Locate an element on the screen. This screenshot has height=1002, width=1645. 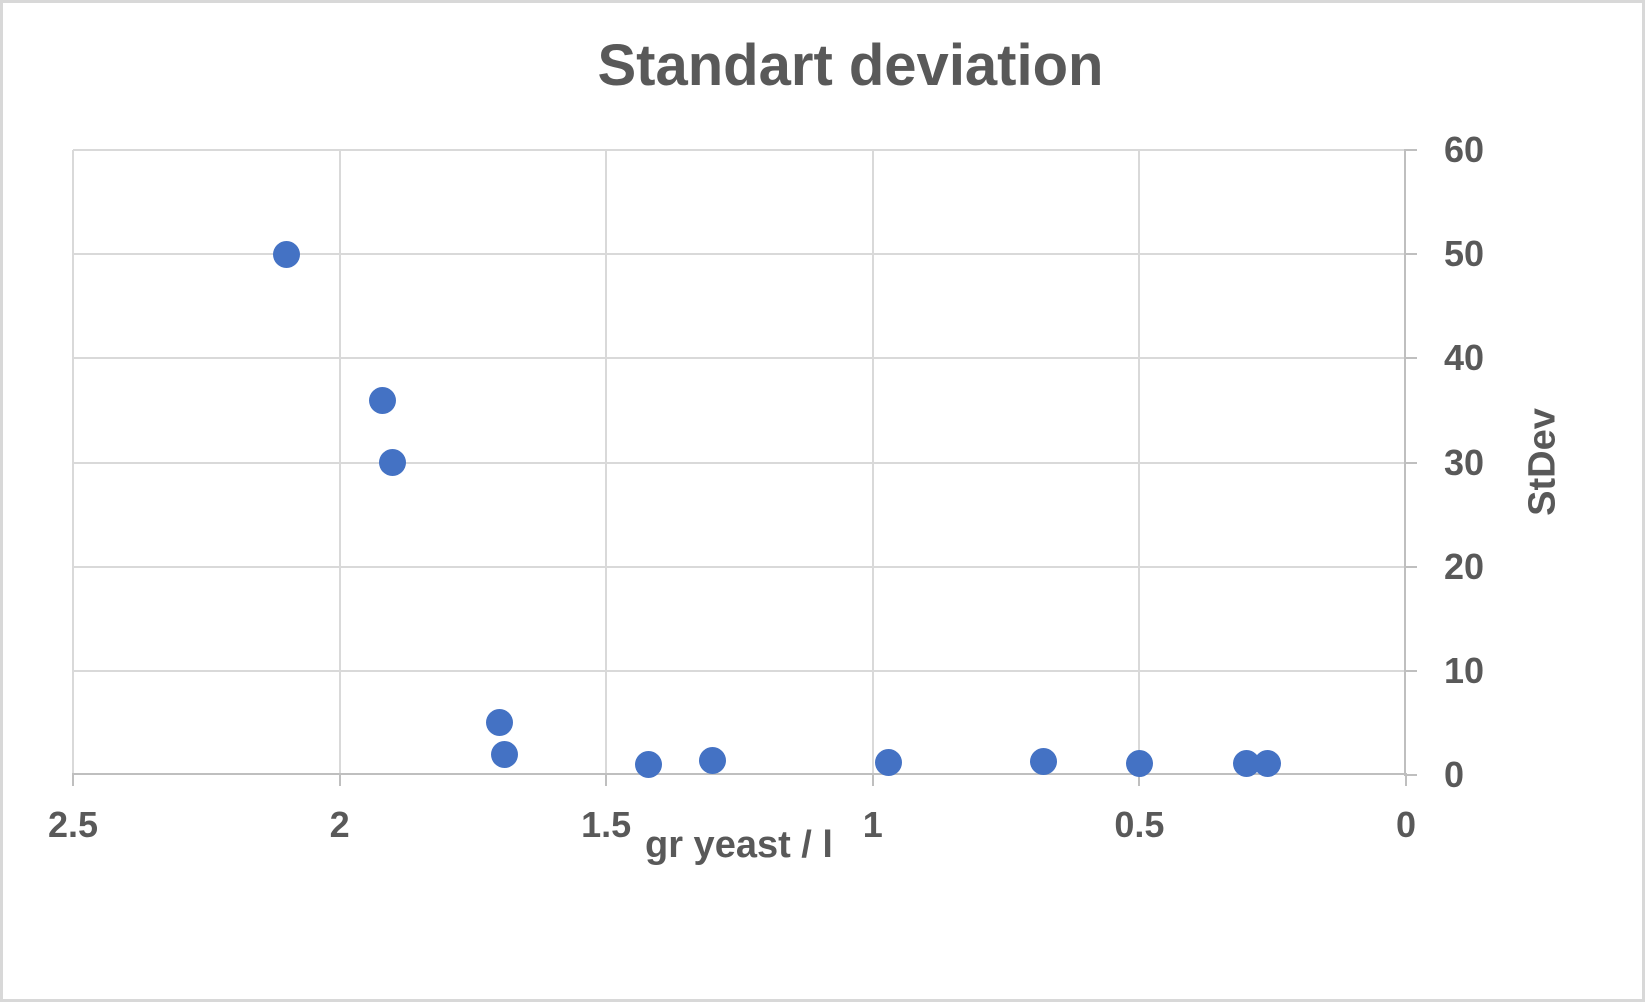
x-tick-label: 0.5 is located at coordinates (1139, 824).